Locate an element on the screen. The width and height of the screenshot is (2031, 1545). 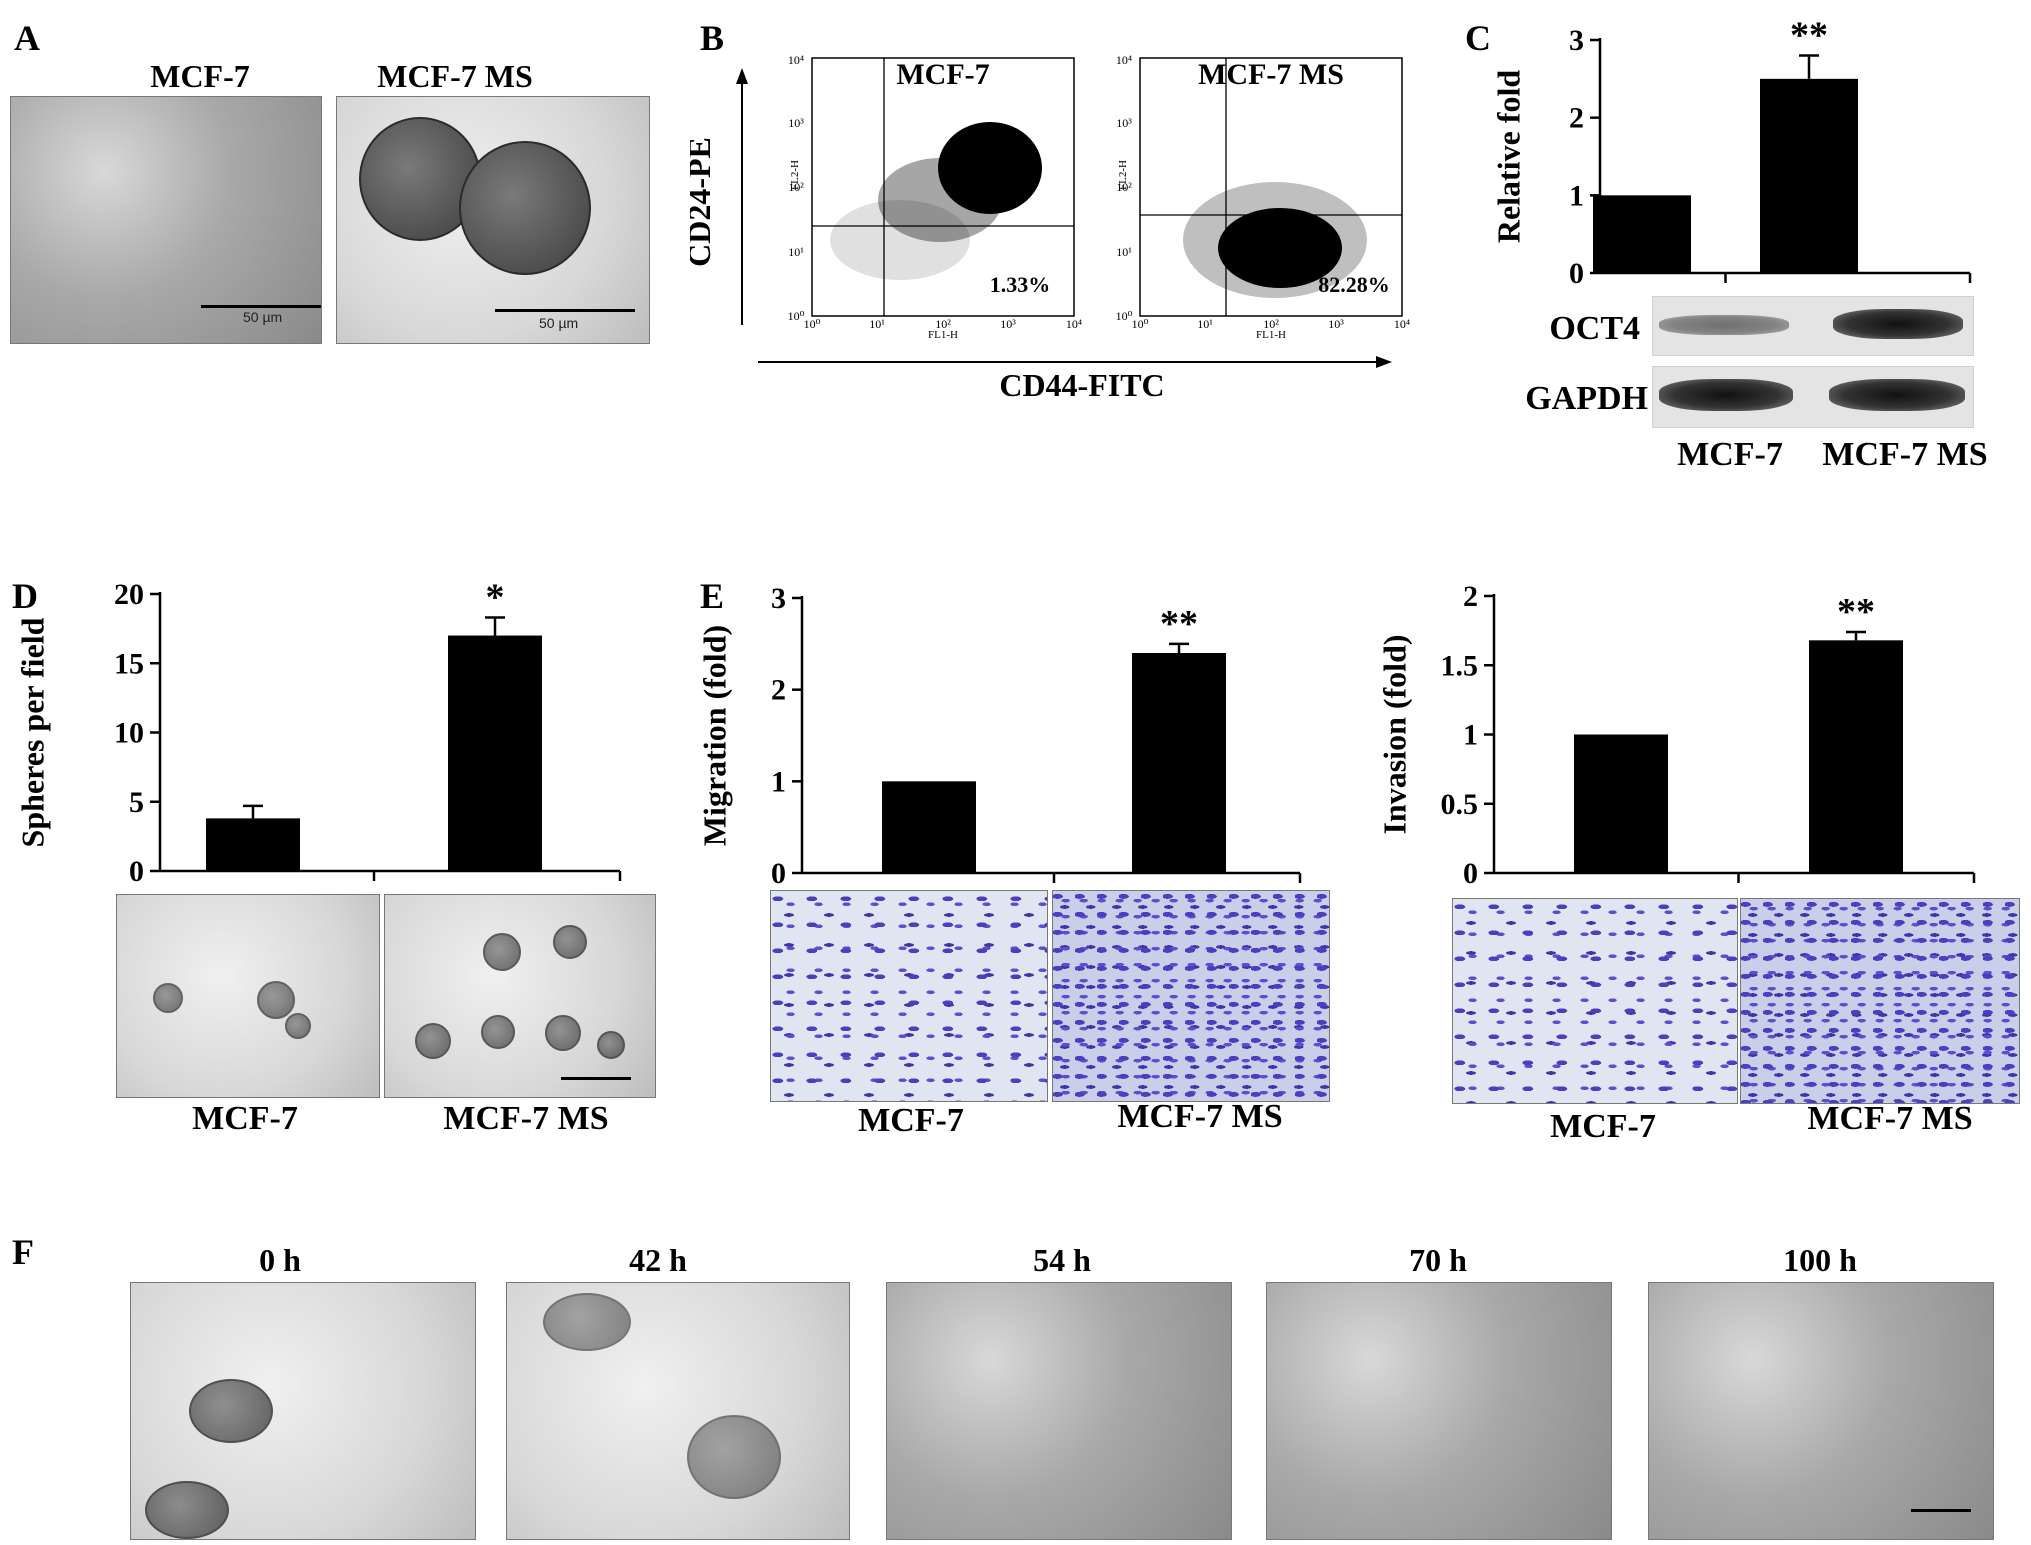
plot-ylabel: FL2-H is located at coordinates (795, 175).